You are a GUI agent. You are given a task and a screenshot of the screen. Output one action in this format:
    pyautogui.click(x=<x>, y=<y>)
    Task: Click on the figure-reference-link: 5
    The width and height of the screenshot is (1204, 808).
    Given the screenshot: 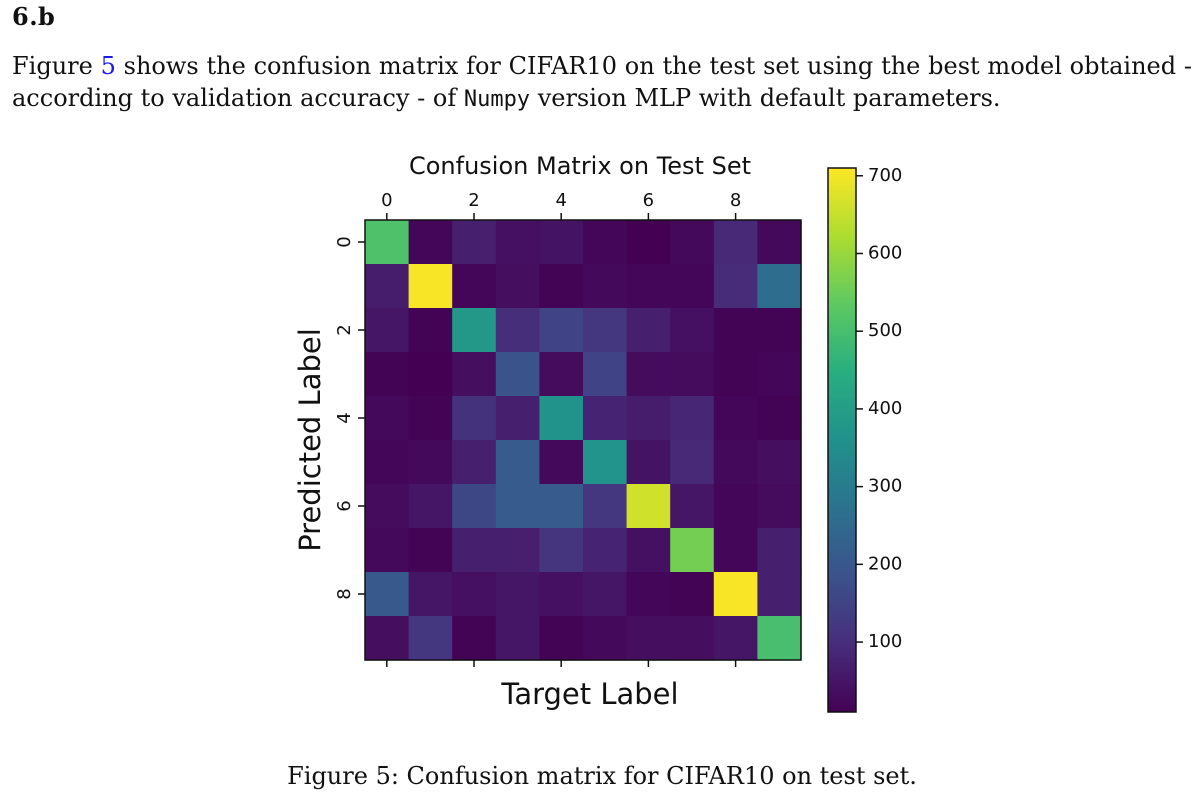 What is the action you would take?
    pyautogui.click(x=108, y=66)
    